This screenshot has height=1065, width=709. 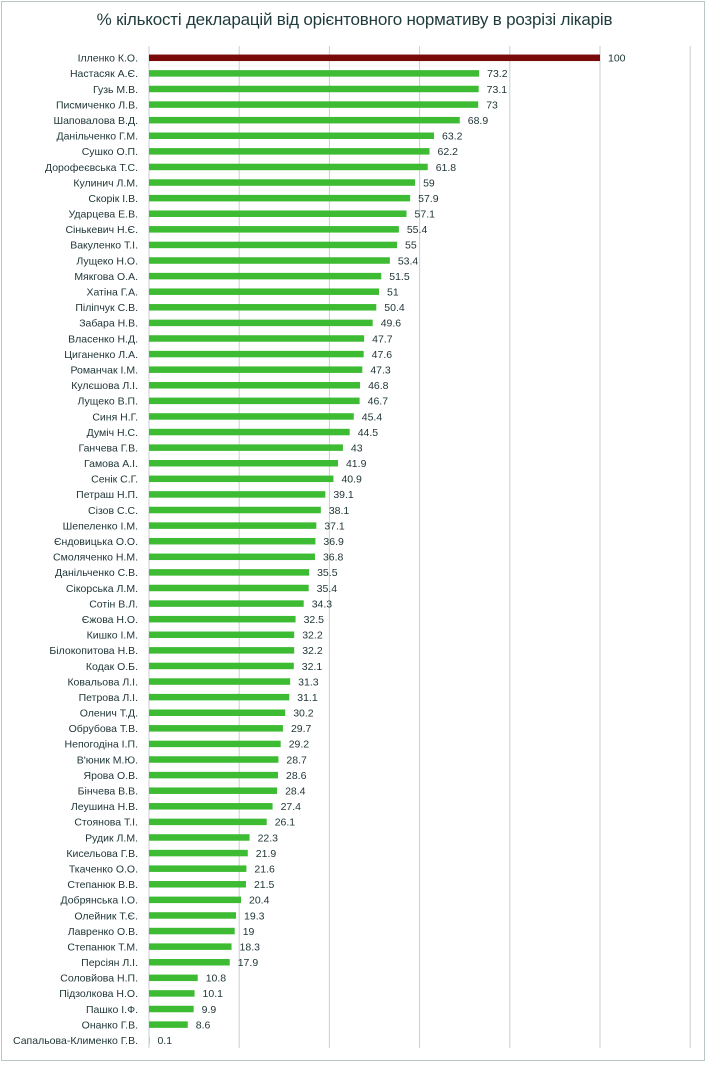 I want to click on category-label: Підзолкова Н.О., so click(x=98, y=994).